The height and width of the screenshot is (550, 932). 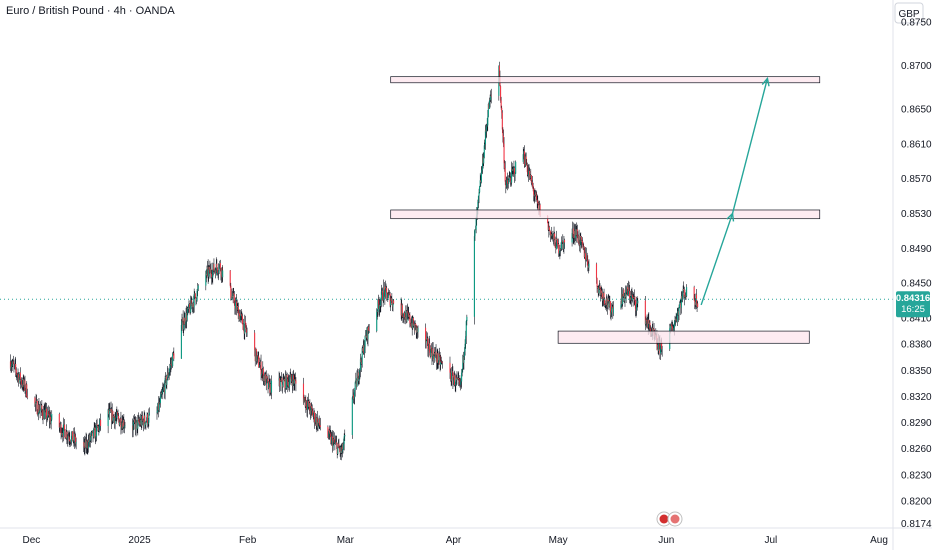 What do you see at coordinates (909, 13) in the screenshot?
I see `currency-badge-box` at bounding box center [909, 13].